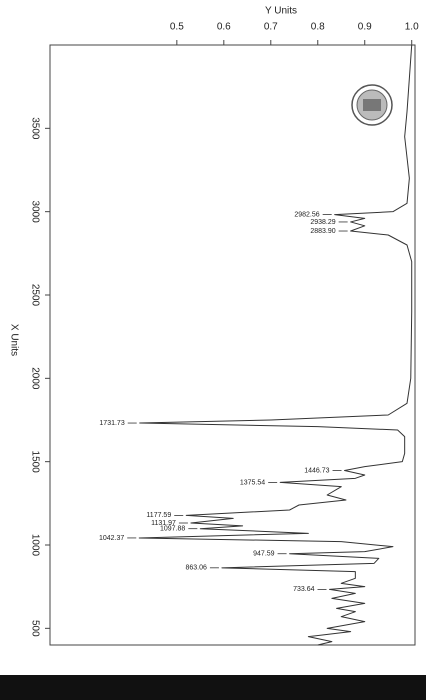  Describe the element at coordinates (13, 340) in the screenshot. I see `x-axis-label: X Units` at that location.